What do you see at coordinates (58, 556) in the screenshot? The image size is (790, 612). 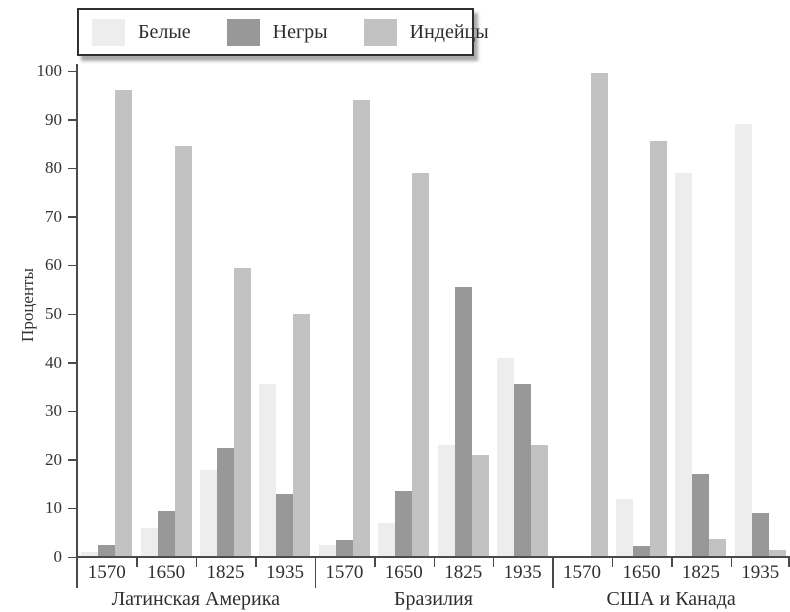 I see `y-tick-label: 0` at bounding box center [58, 556].